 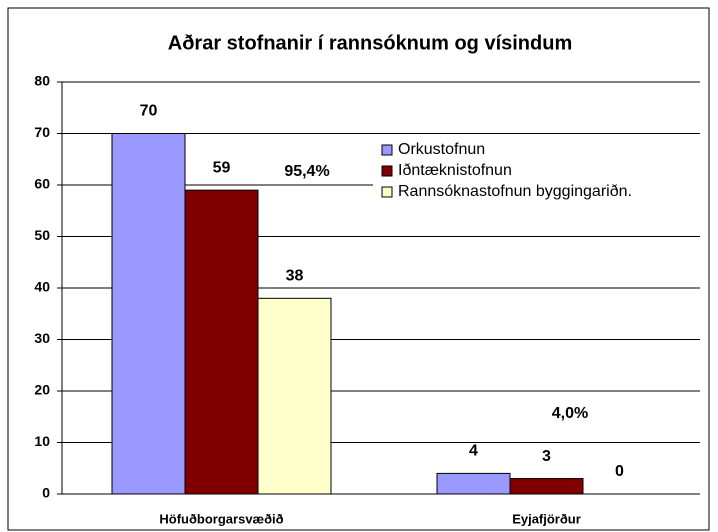 I want to click on chart-title: Aðrar stofnanir í rannsóknum og vísindum, so click(x=370, y=43).